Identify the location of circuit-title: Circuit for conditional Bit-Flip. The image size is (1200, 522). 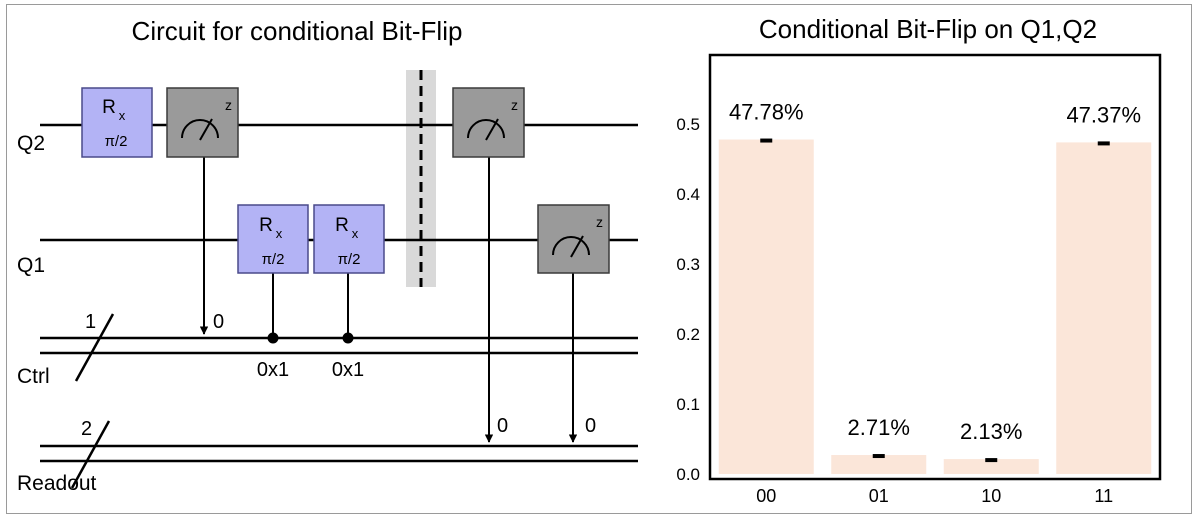
(297, 31).